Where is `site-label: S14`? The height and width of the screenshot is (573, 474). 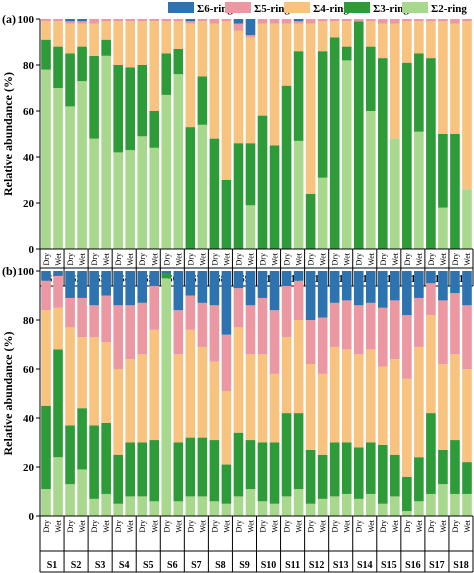
site-label: S14 is located at coordinates (365, 279).